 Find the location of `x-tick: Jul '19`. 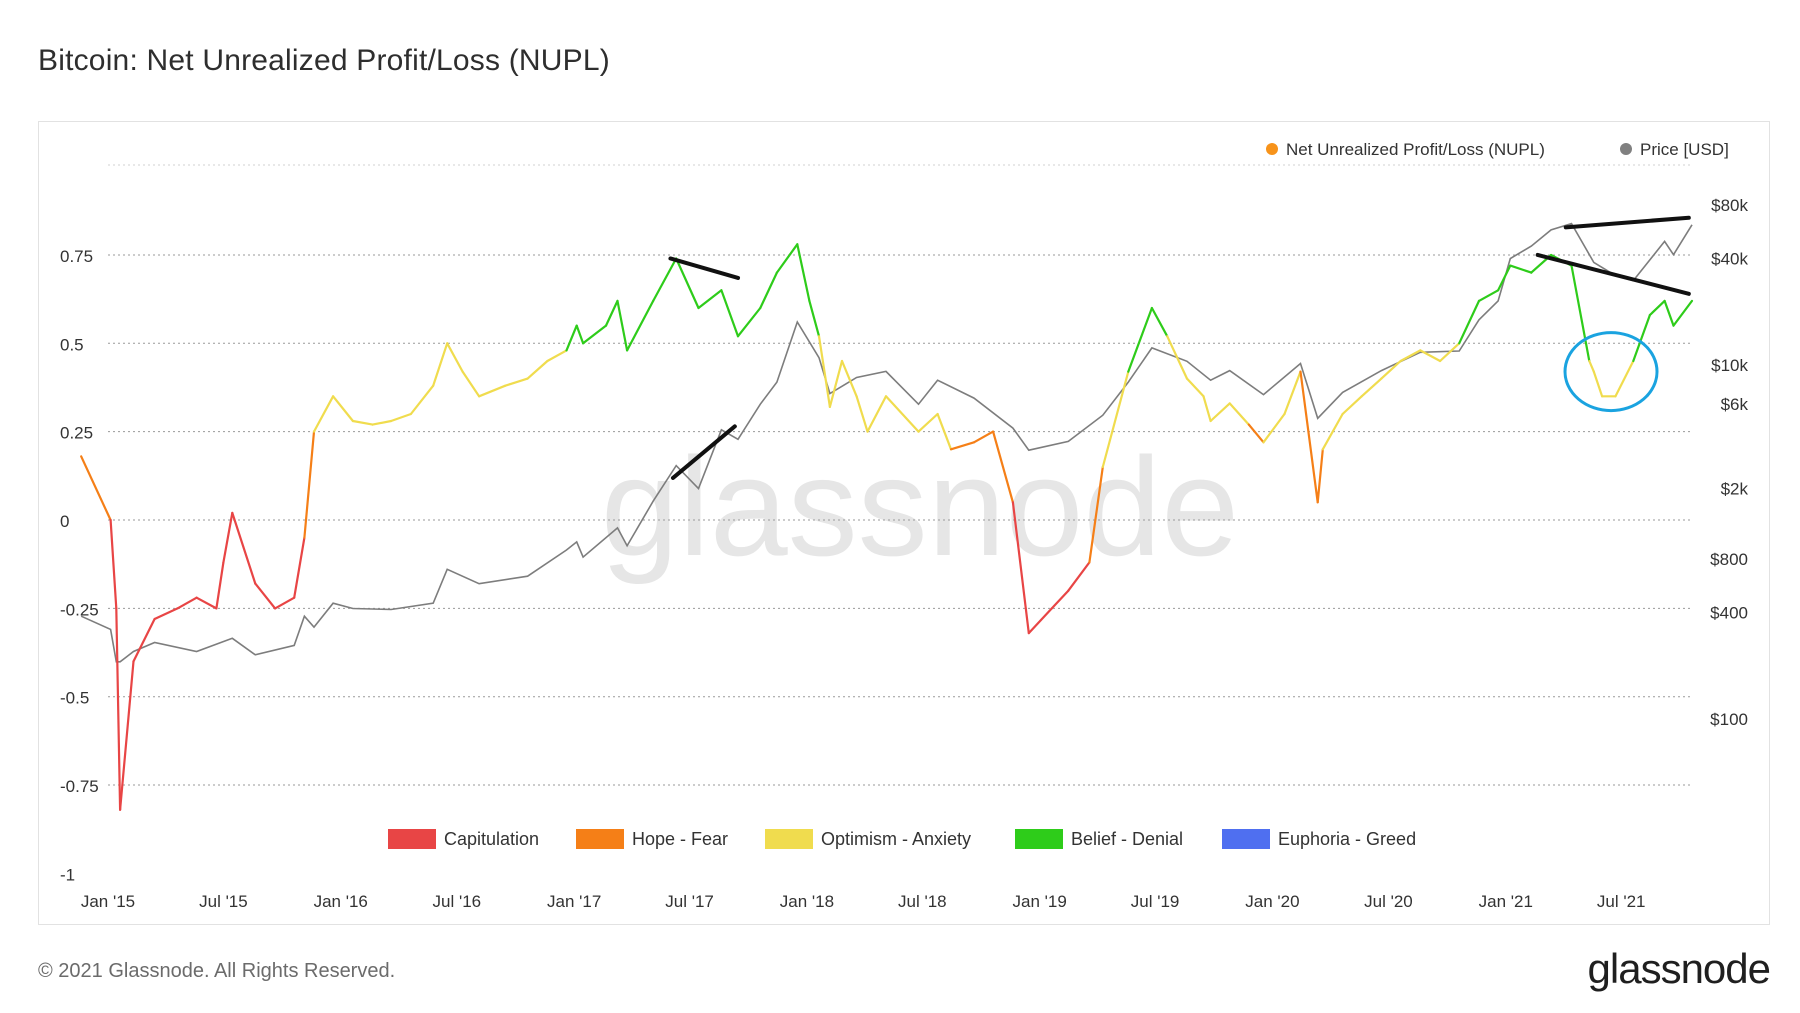

x-tick: Jul '19 is located at coordinates (1155, 901).